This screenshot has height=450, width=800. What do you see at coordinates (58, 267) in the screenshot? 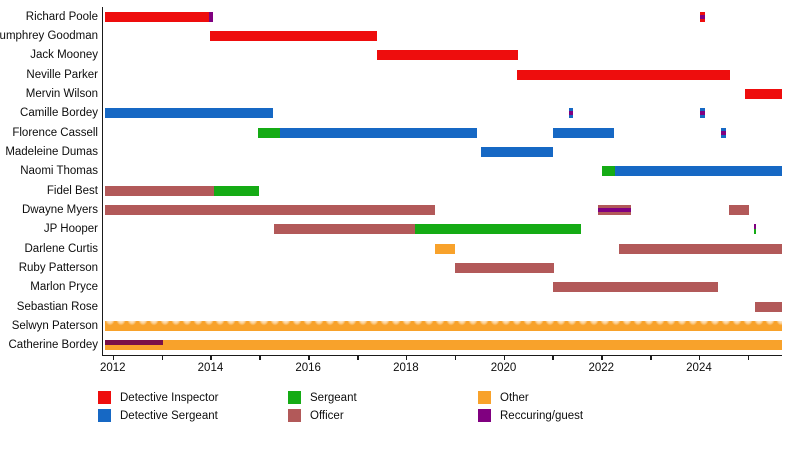
I see `row-label: Ruby Patterson` at bounding box center [58, 267].